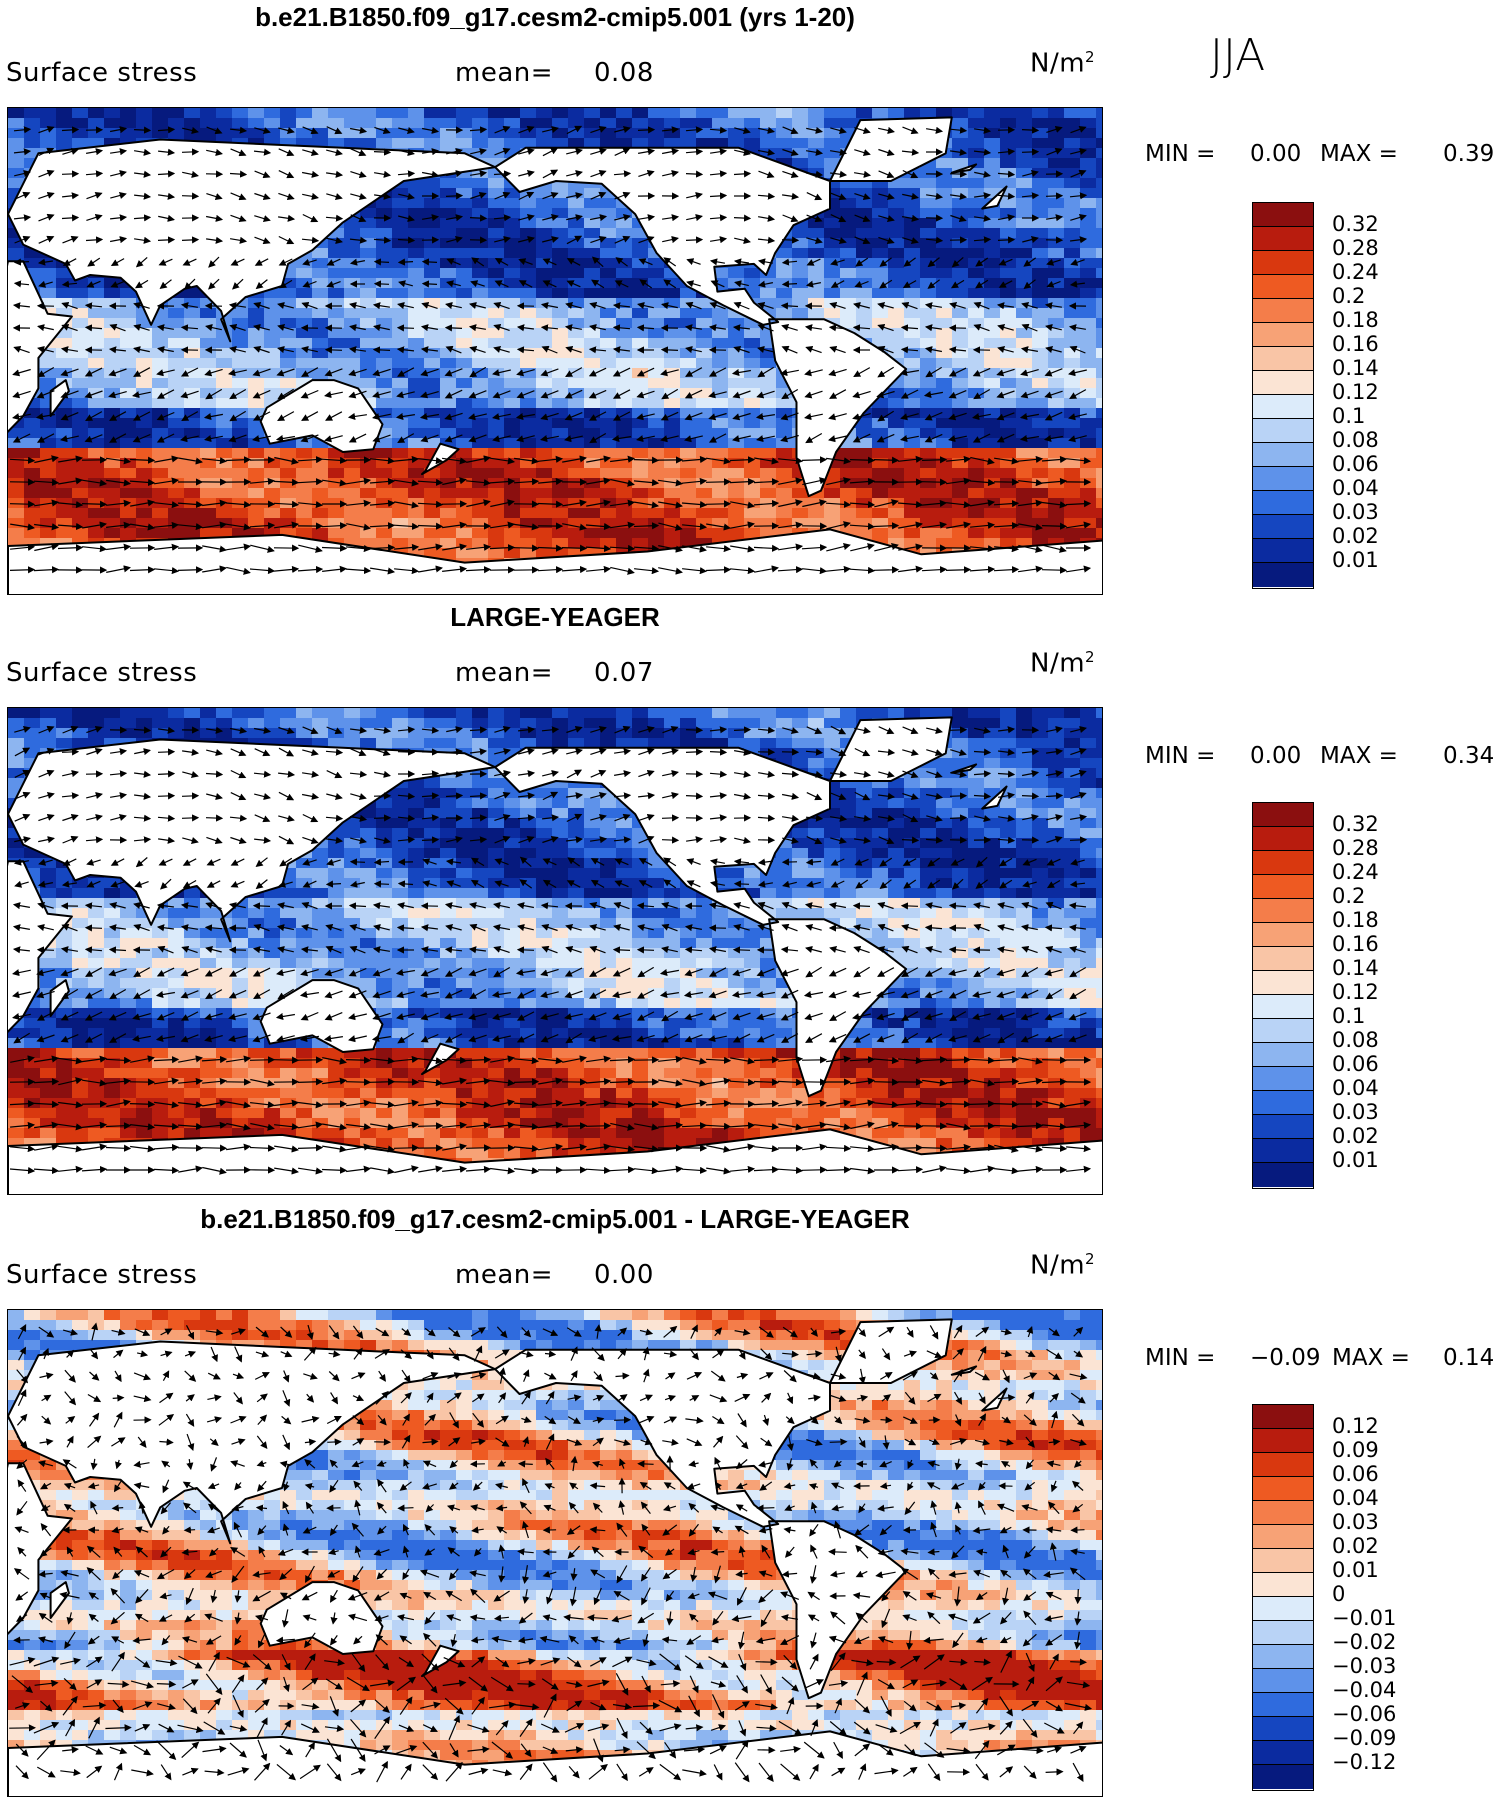 The height and width of the screenshot is (1809, 1499). I want to click on colorbar-tick-label: 0.24, so click(1355, 272).